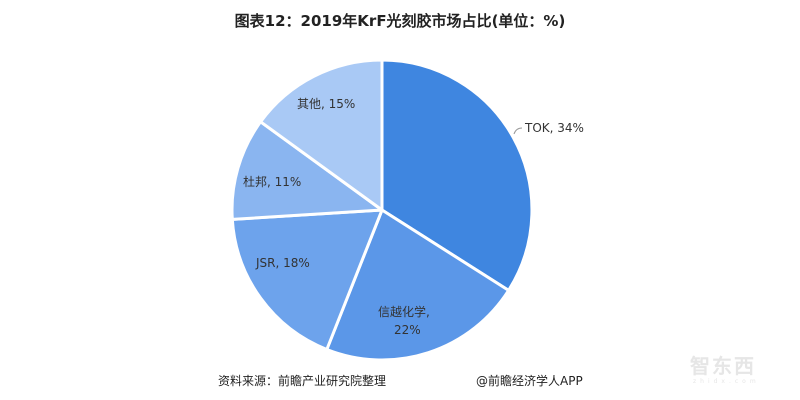 The image size is (800, 400). I want to click on watermark-logo: 智东西, so click(723, 366).